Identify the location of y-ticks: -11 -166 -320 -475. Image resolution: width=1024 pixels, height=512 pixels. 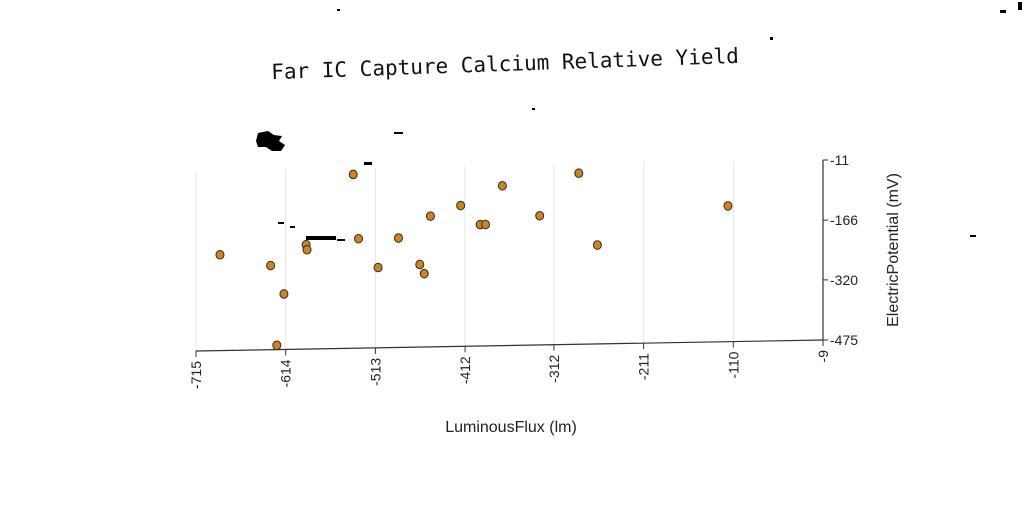
(840, 250).